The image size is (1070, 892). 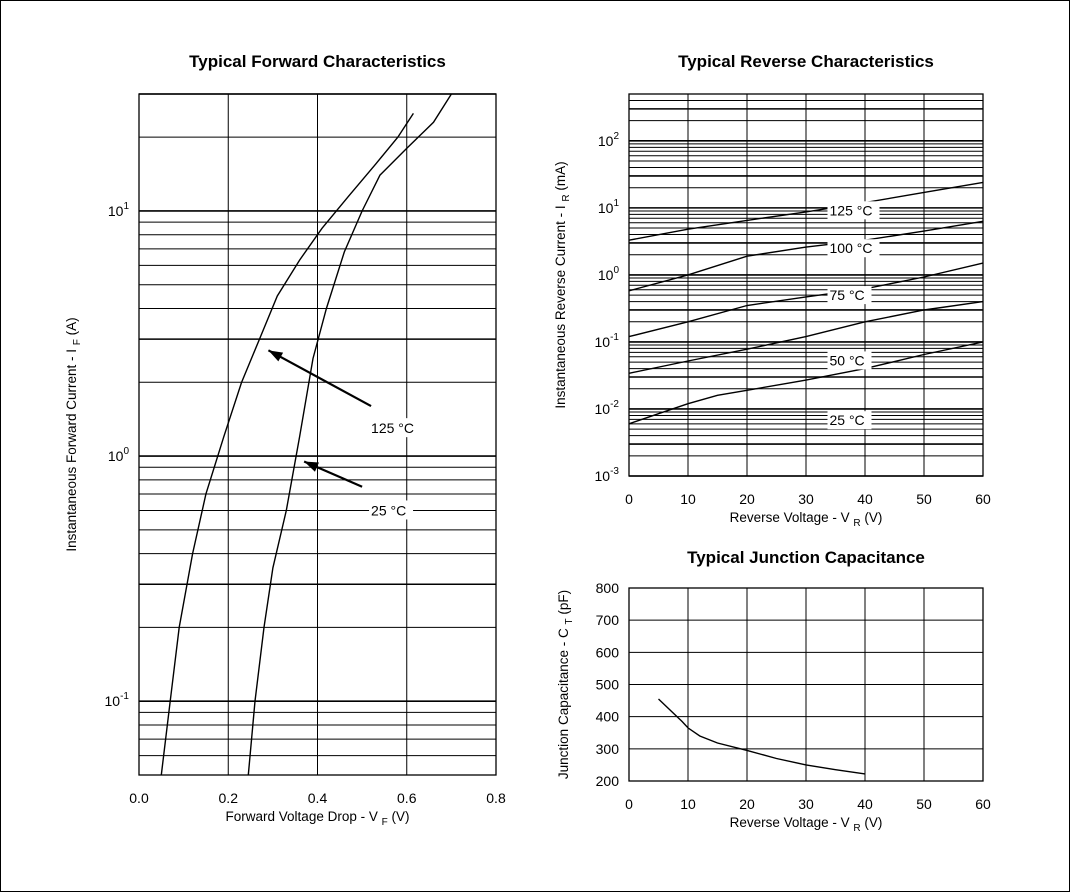 What do you see at coordinates (614, 404) in the screenshot?
I see `tick-exponent: -2` at bounding box center [614, 404].